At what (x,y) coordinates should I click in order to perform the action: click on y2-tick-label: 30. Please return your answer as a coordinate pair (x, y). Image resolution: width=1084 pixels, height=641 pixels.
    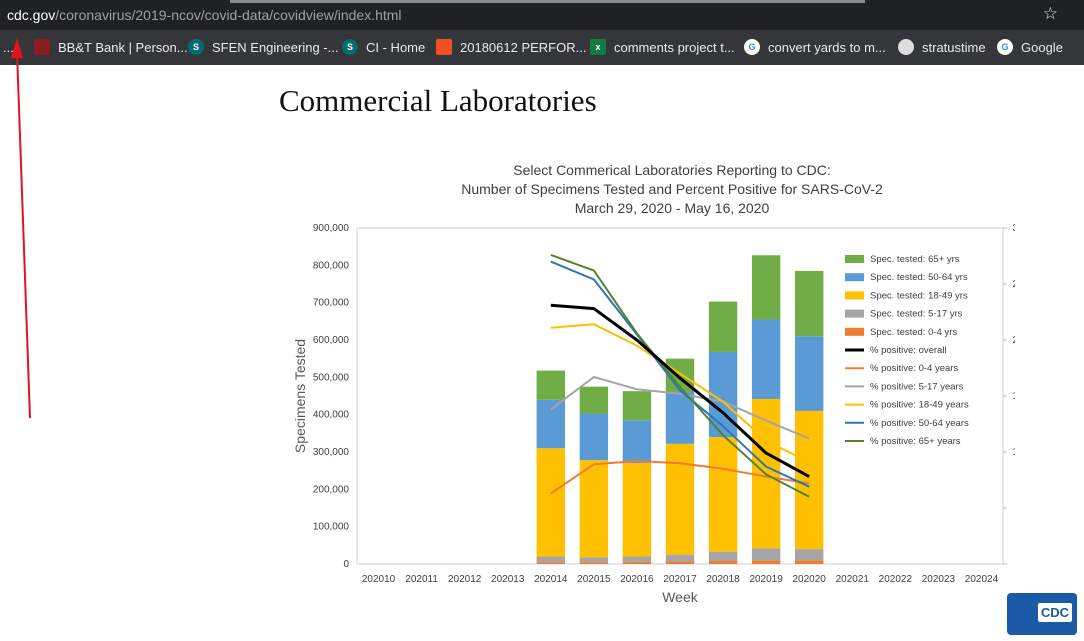
    Looking at the image, I should click on (1013, 228).